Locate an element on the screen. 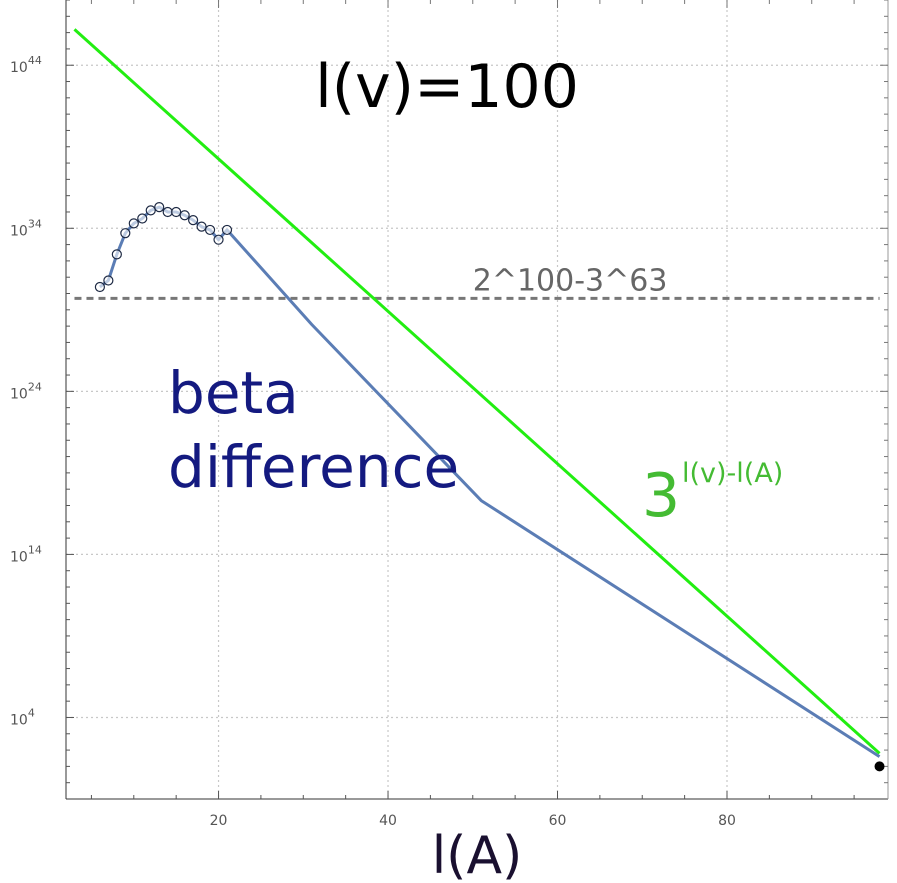 The height and width of the screenshot is (883, 897). series-label-exponential-power: l(v)-l(A) is located at coordinates (732, 473).